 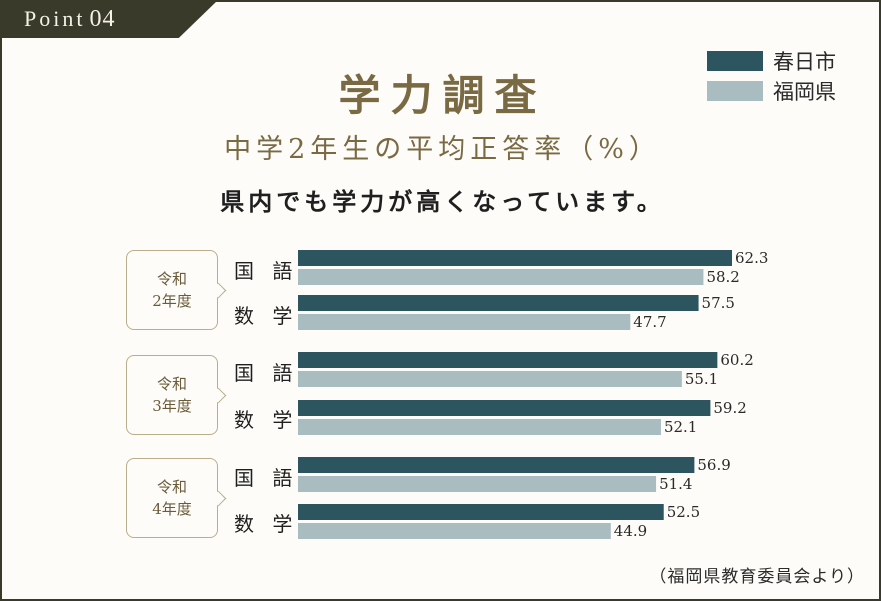 What do you see at coordinates (713, 465) in the screenshot?
I see `value-label-kasuga-4: 56.9` at bounding box center [713, 465].